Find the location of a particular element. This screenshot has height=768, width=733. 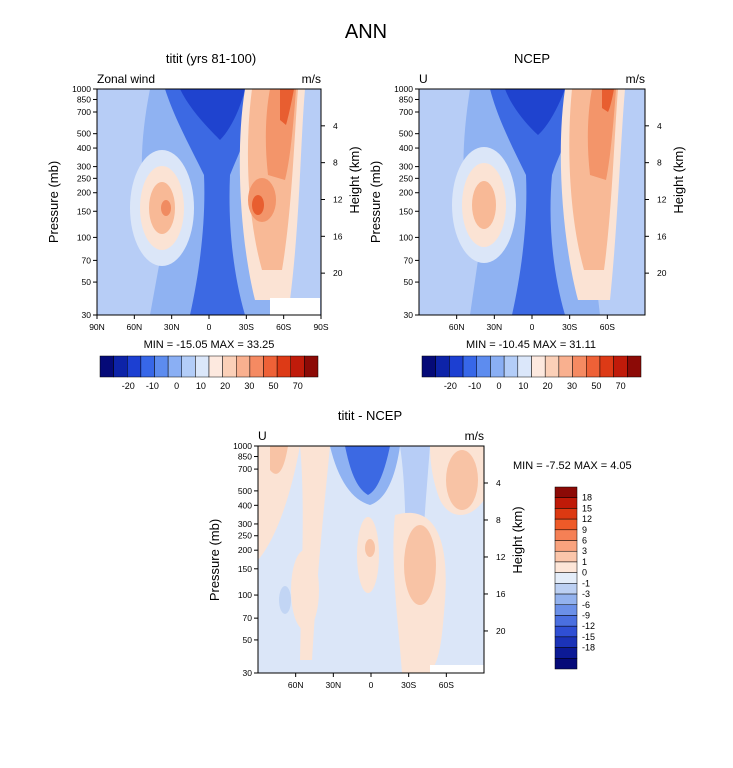

colorbar-label: -6 is located at coordinates (586, 605).